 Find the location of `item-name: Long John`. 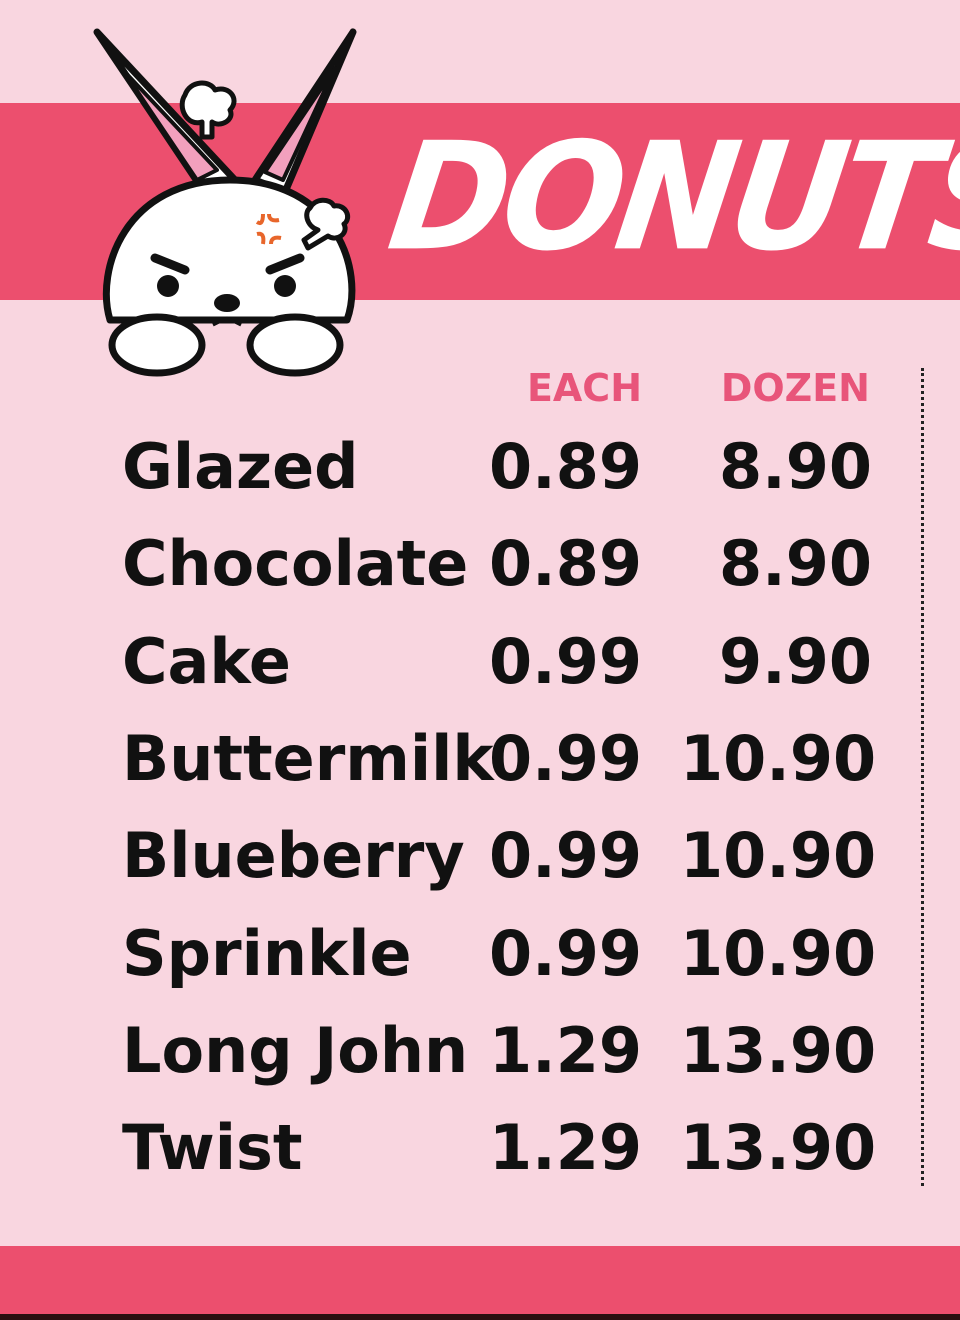

item-name: Long John is located at coordinates (295, 1050).